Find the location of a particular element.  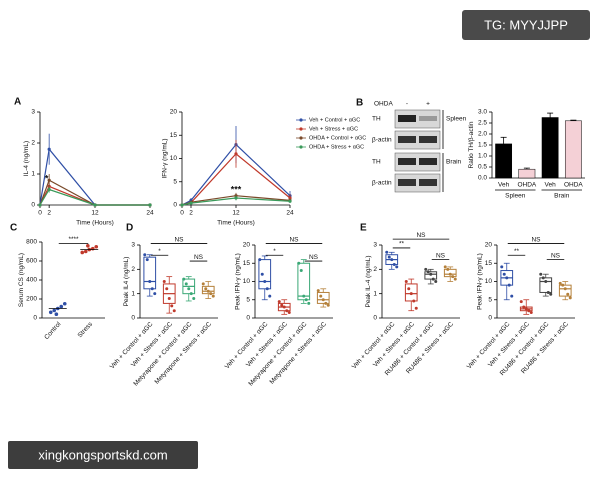

y-tick-label: 20 is located at coordinates (489, 245).